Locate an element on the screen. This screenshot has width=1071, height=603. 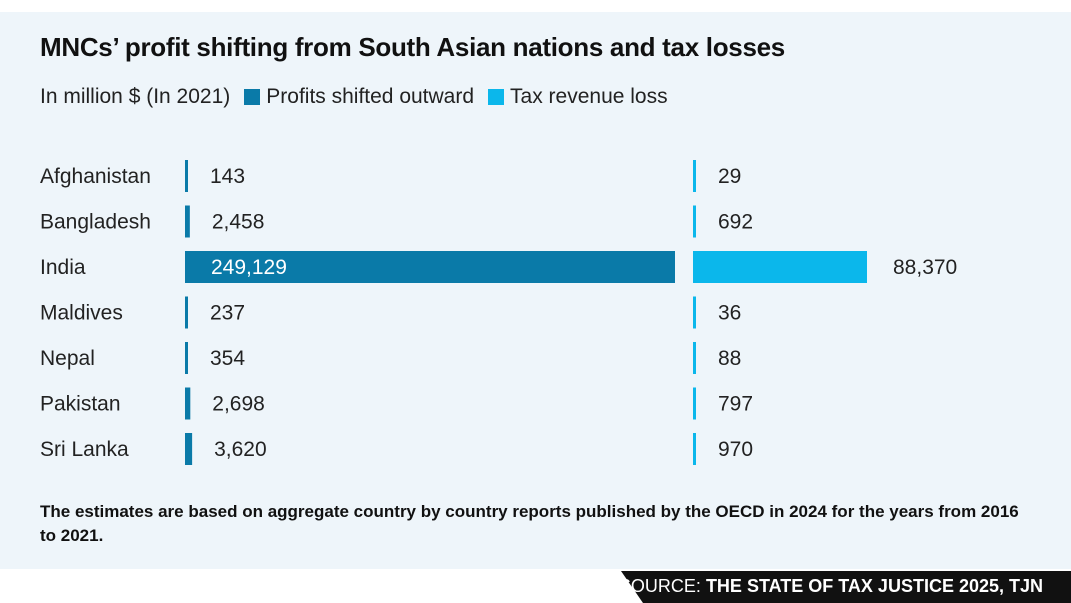
value-profits-afghanistan: 143 is located at coordinates (227, 176).